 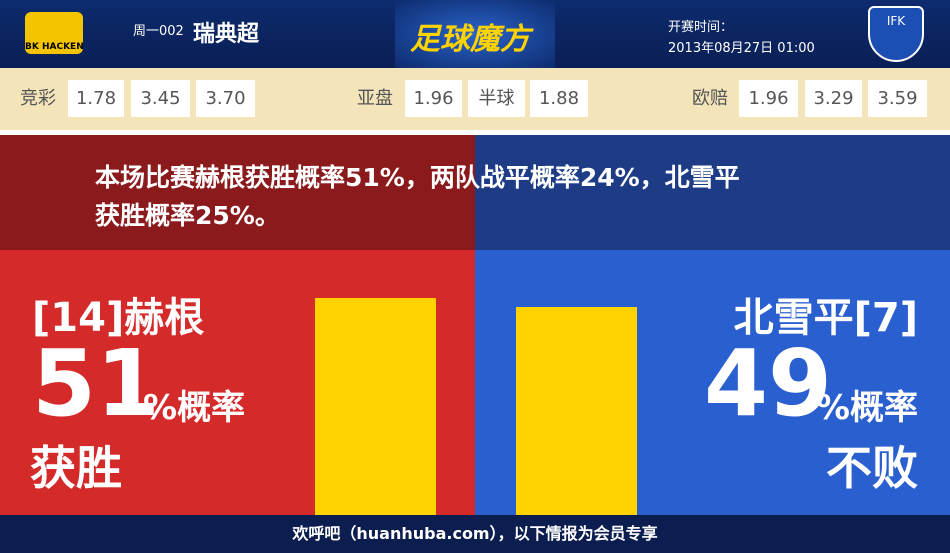 I want to click on kickoff-time: 2013年08月27日 01:00, so click(x=741, y=48).